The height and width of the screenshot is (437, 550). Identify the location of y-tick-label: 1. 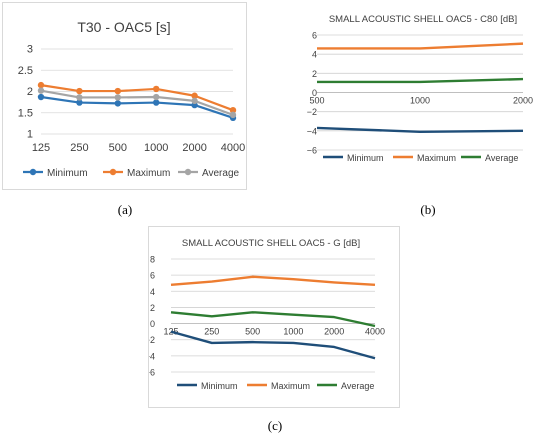
(30, 135).